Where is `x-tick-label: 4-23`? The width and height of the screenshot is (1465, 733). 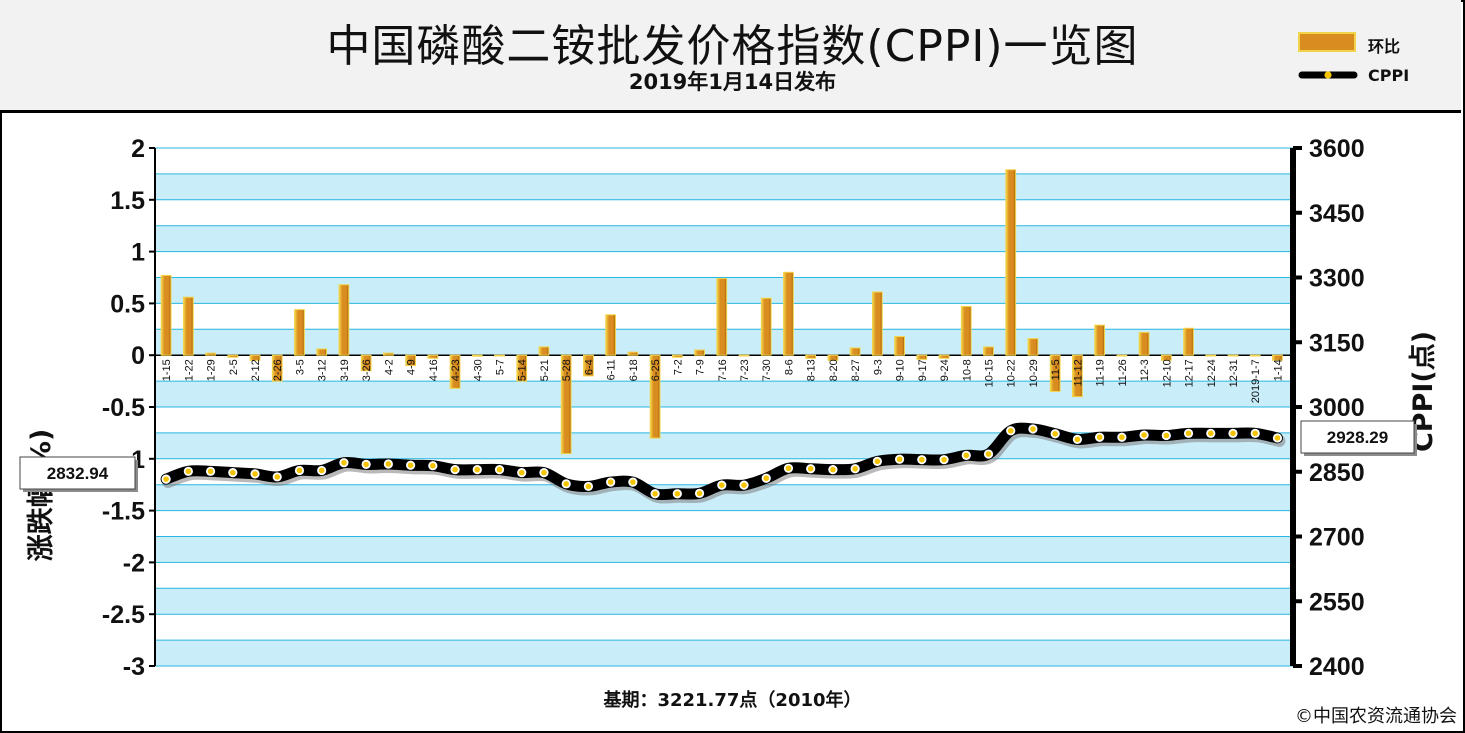 x-tick-label: 4-23 is located at coordinates (456, 370).